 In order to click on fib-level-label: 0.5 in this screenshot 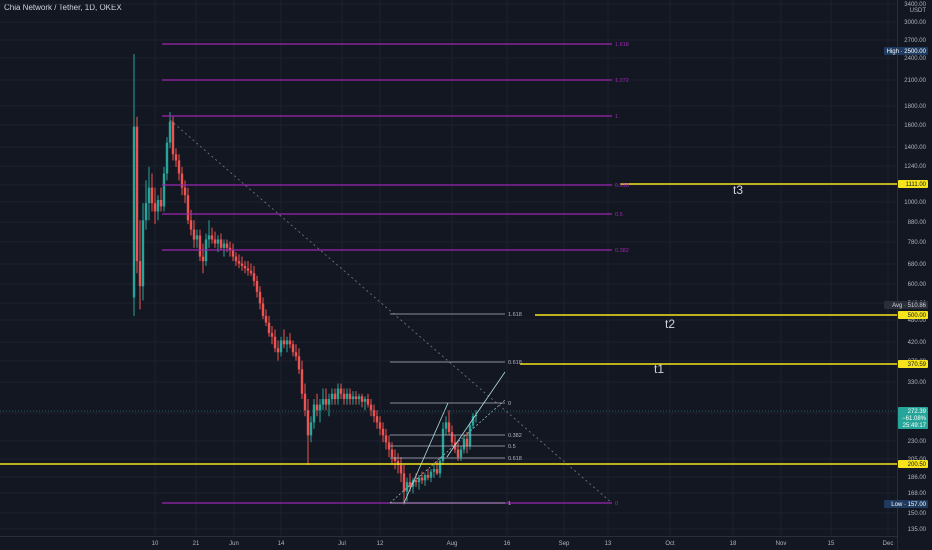, I will do `click(619, 215)`.